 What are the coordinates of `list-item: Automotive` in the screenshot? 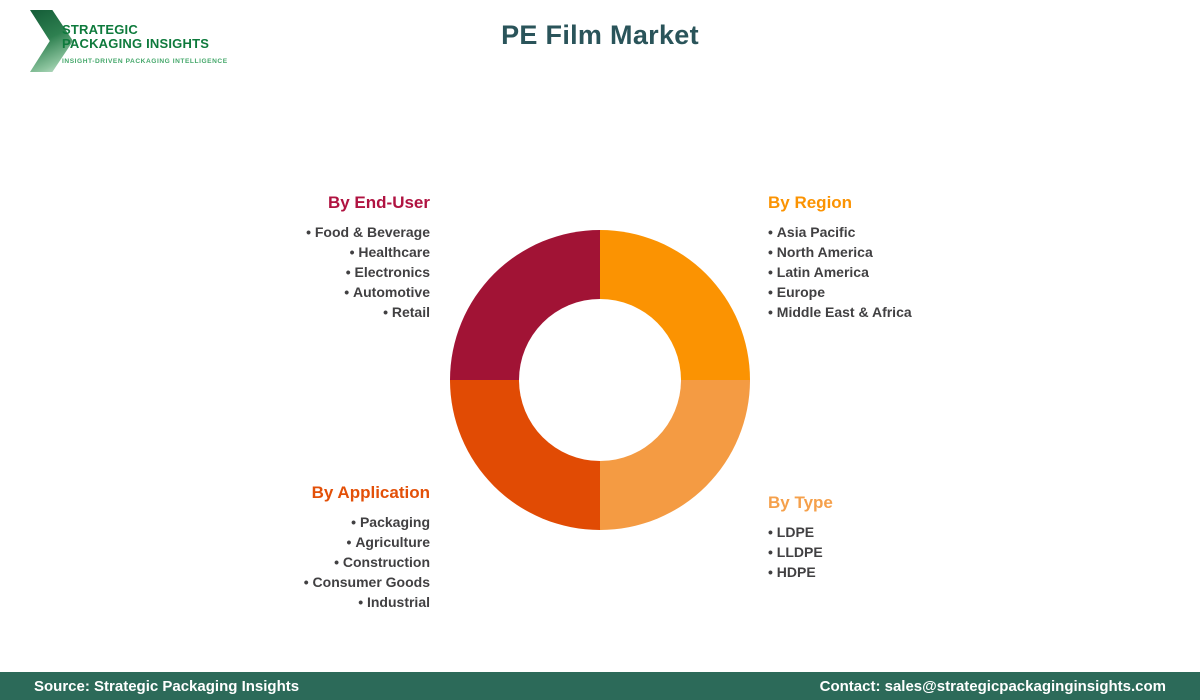 It's located at (305, 292).